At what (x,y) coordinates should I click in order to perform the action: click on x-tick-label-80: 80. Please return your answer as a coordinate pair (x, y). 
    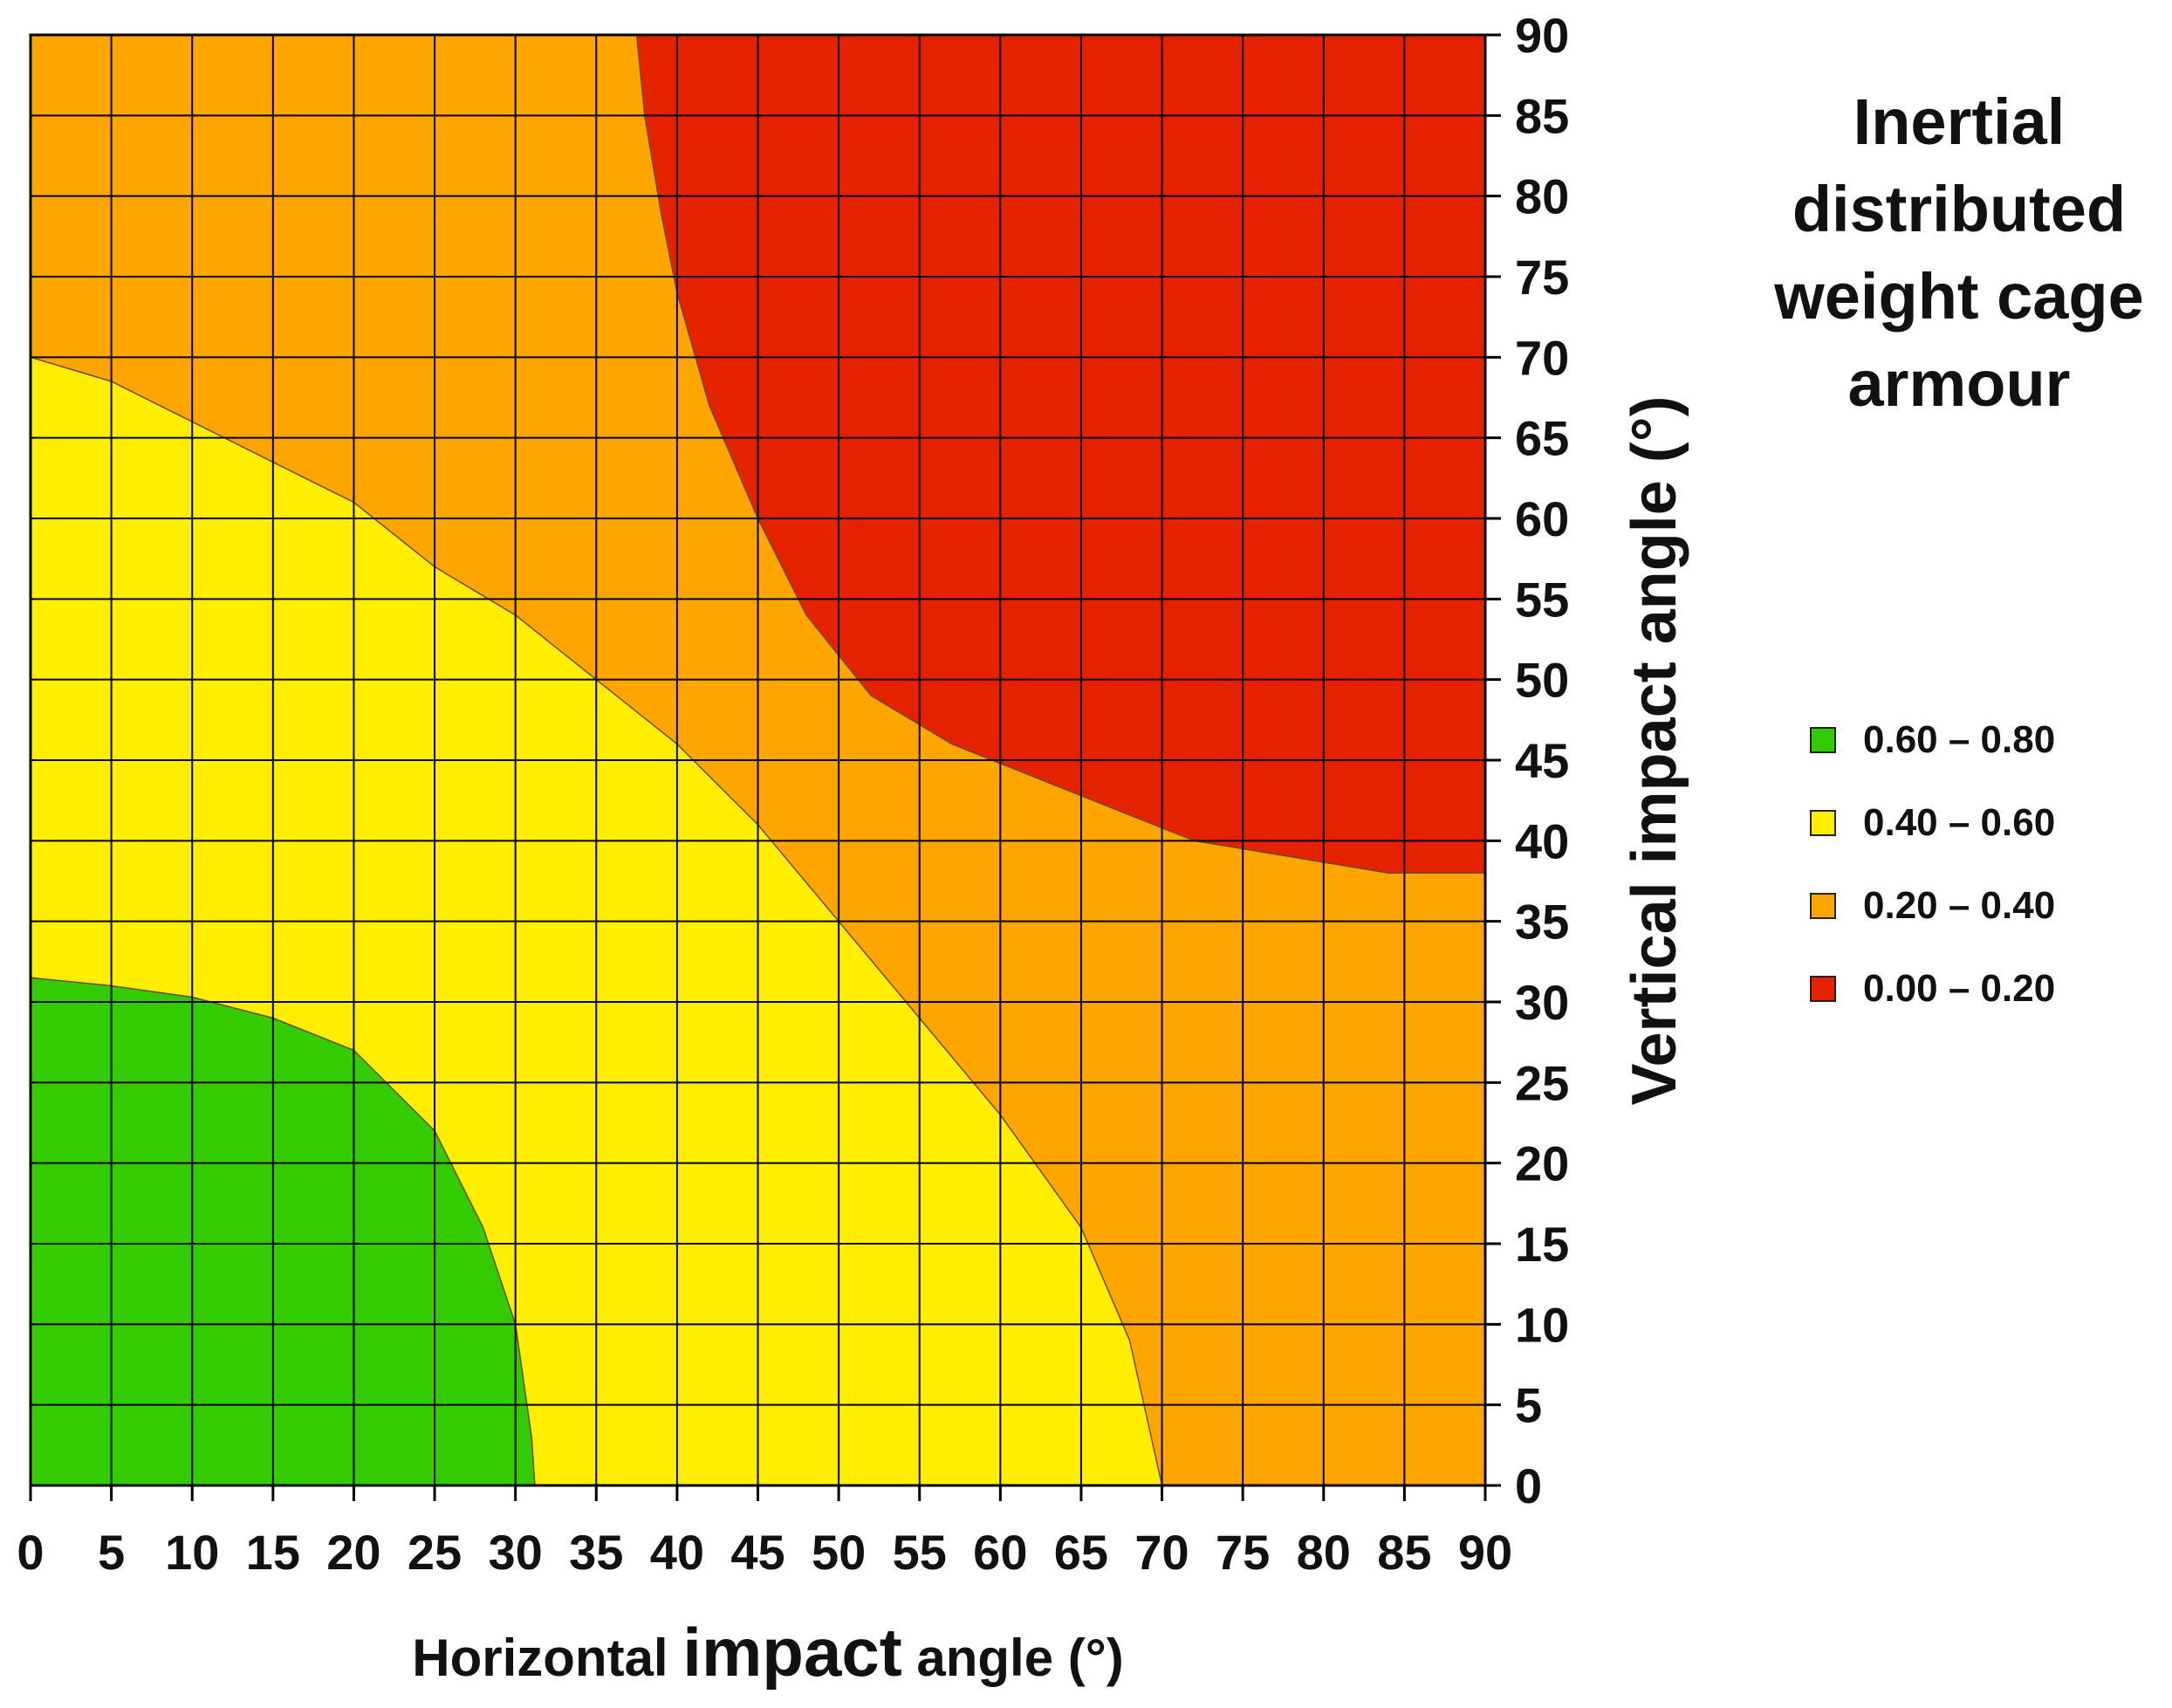
    Looking at the image, I should click on (1324, 1552).